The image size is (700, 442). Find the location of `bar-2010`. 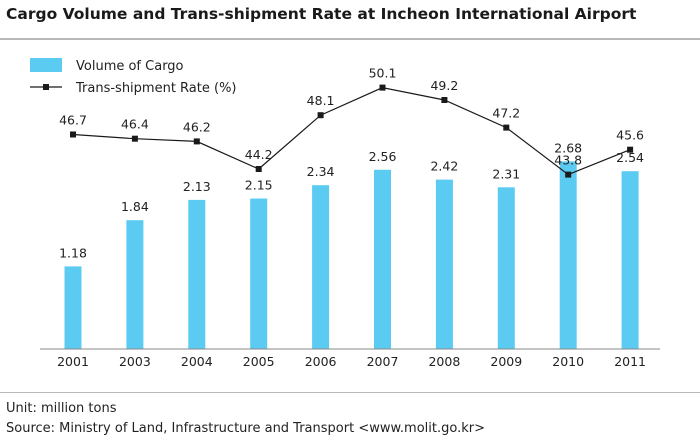

bar-2010 is located at coordinates (568, 255).